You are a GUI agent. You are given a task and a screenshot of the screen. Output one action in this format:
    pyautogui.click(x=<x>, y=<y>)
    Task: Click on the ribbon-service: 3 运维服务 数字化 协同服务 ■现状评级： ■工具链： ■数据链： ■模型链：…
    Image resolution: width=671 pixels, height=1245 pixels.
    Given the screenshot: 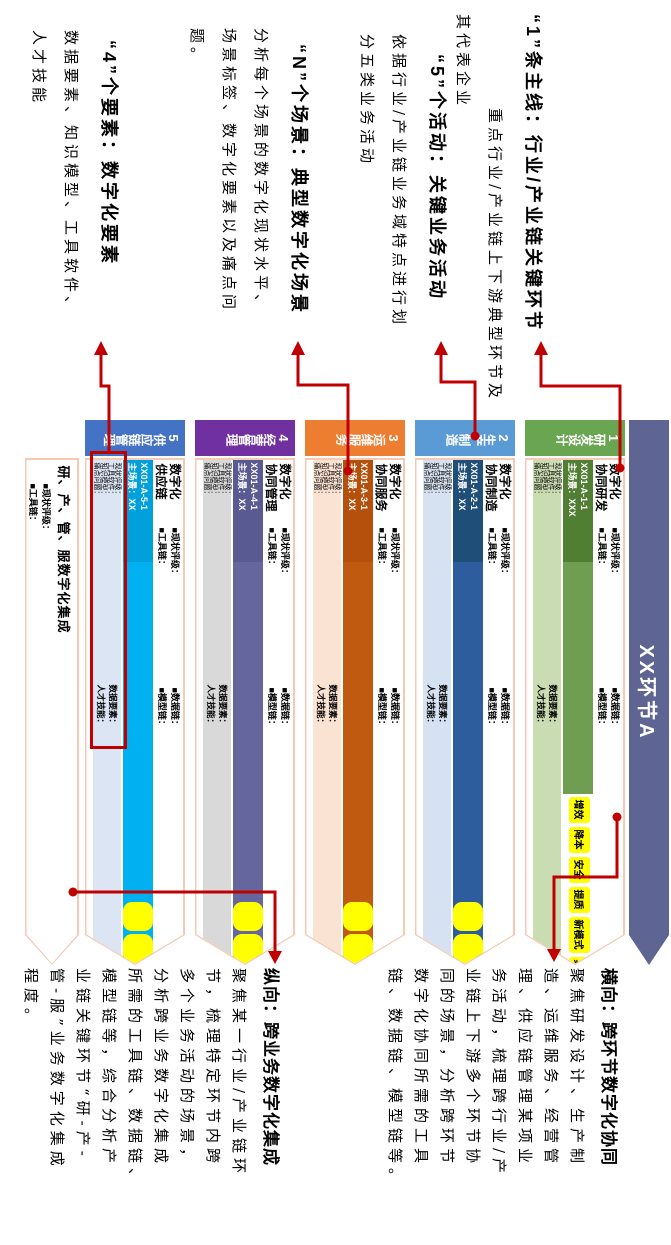 What is the action you would take?
    pyautogui.click(x=355, y=622)
    